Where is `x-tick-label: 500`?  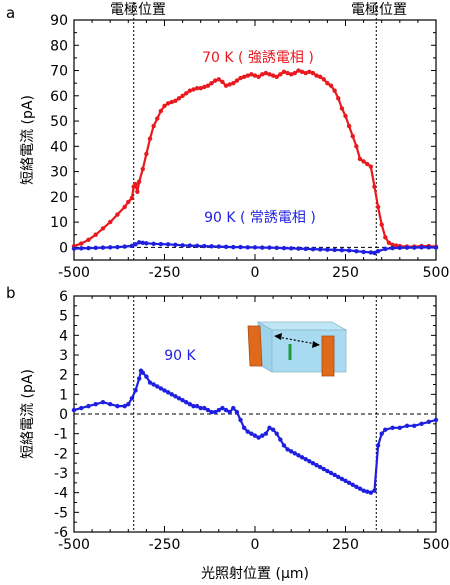 x-tick-label: 500 is located at coordinates (436, 273).